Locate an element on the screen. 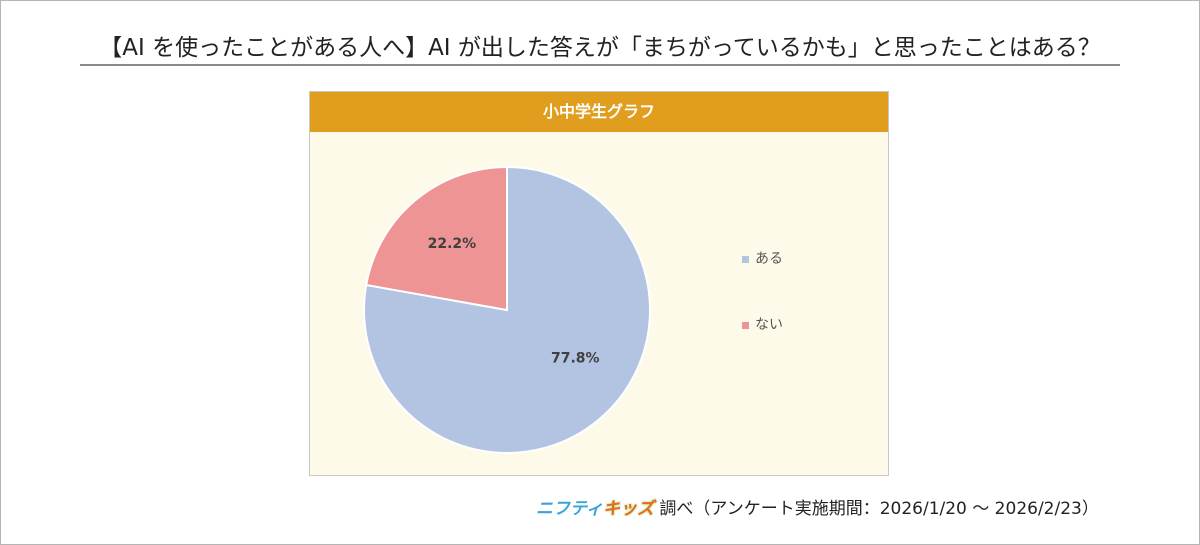 The width and height of the screenshot is (1200, 545). data-label-0: 77.8% is located at coordinates (575, 359).